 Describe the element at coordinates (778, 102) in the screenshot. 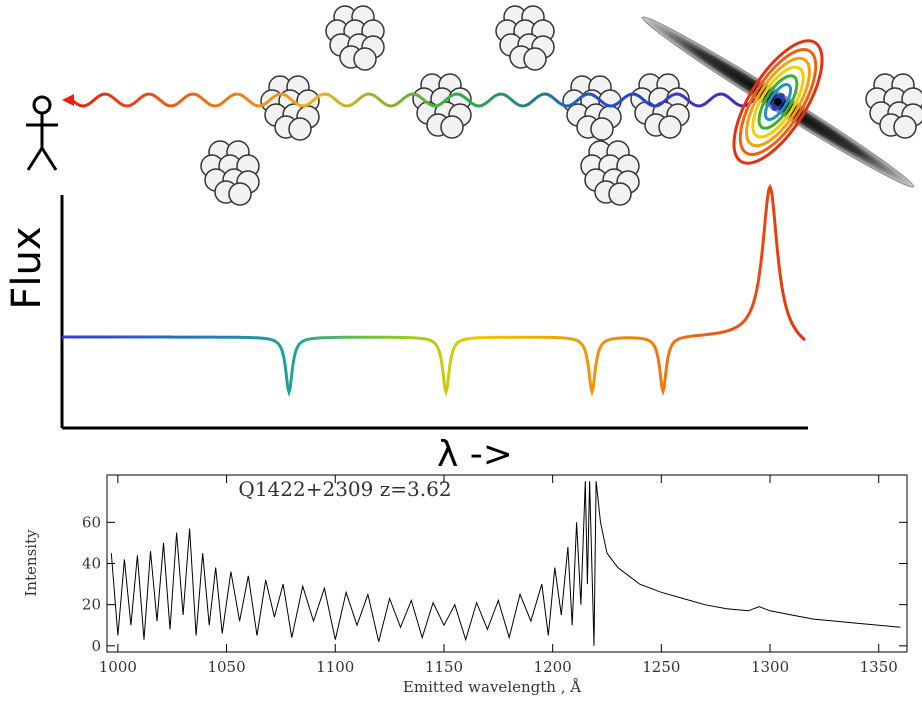

I see `quasar` at that location.